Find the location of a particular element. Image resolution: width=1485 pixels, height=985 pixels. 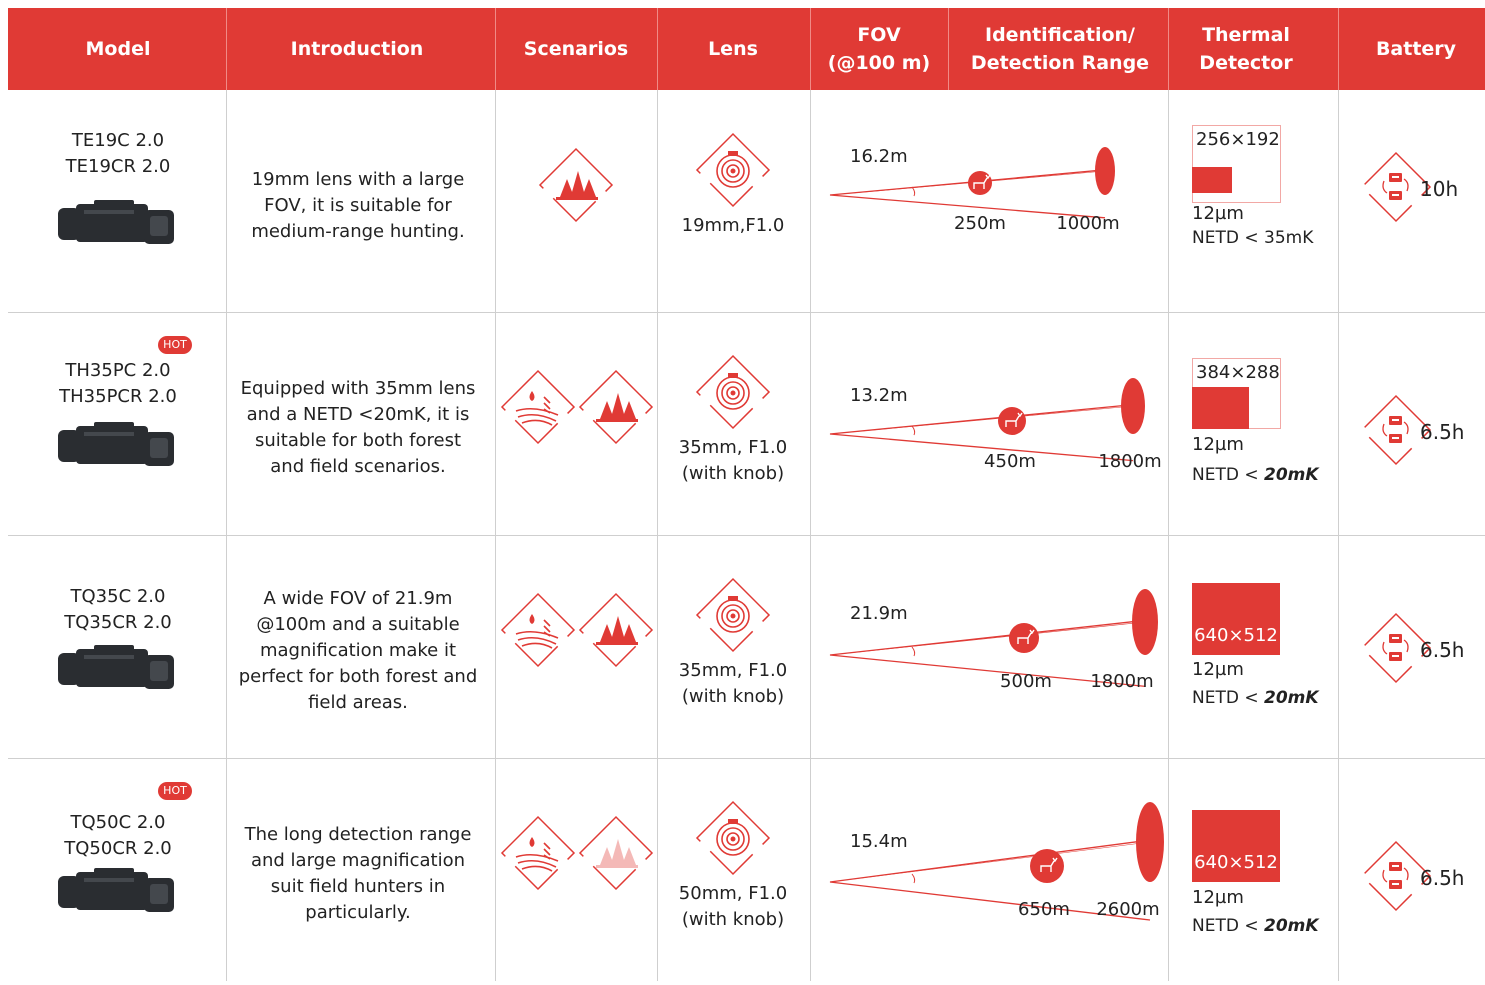

netd-value: 20mK is located at coordinates (1291, 475).